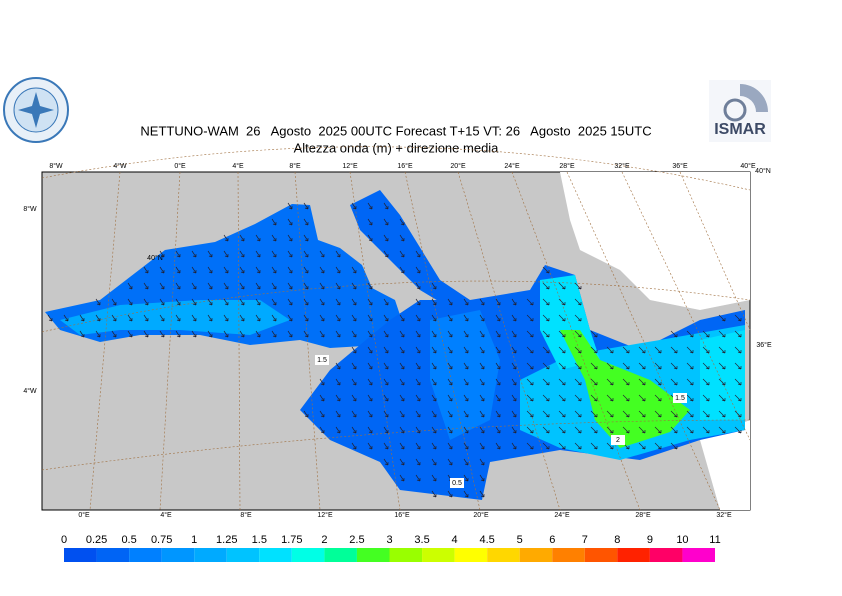  Describe the element at coordinates (350, 166) in the screenshot. I see `top-graticule-label: 12°E` at that location.